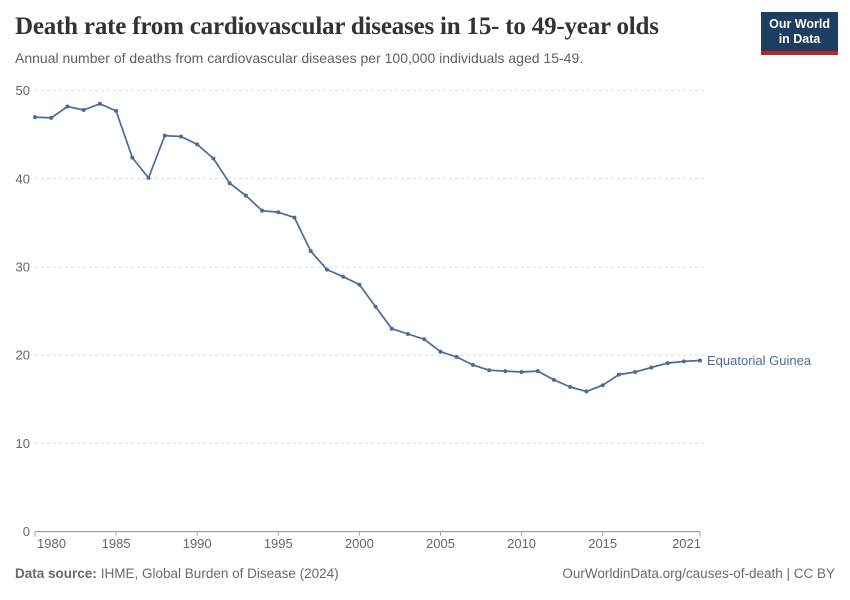 This screenshot has width=850, height=600. Describe the element at coordinates (278, 543) in the screenshot. I see `x-tick-label: 1995` at that location.